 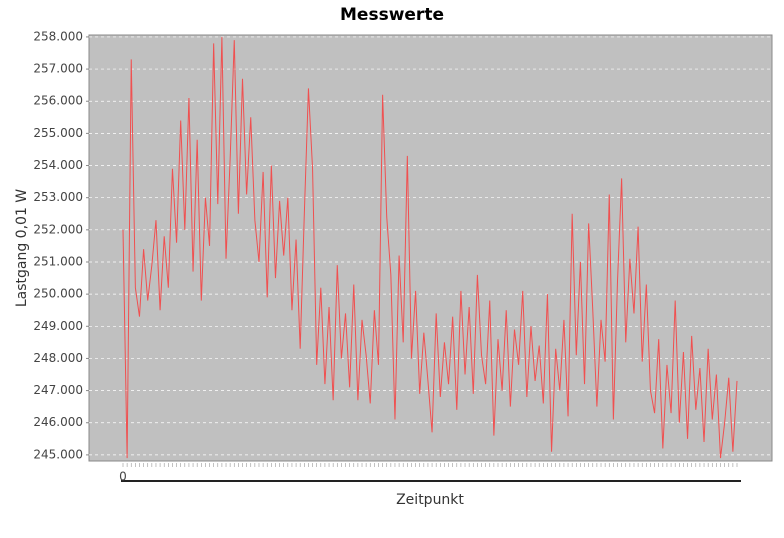 I want to click on y-tick-label: 245.000, so click(x=58, y=454).